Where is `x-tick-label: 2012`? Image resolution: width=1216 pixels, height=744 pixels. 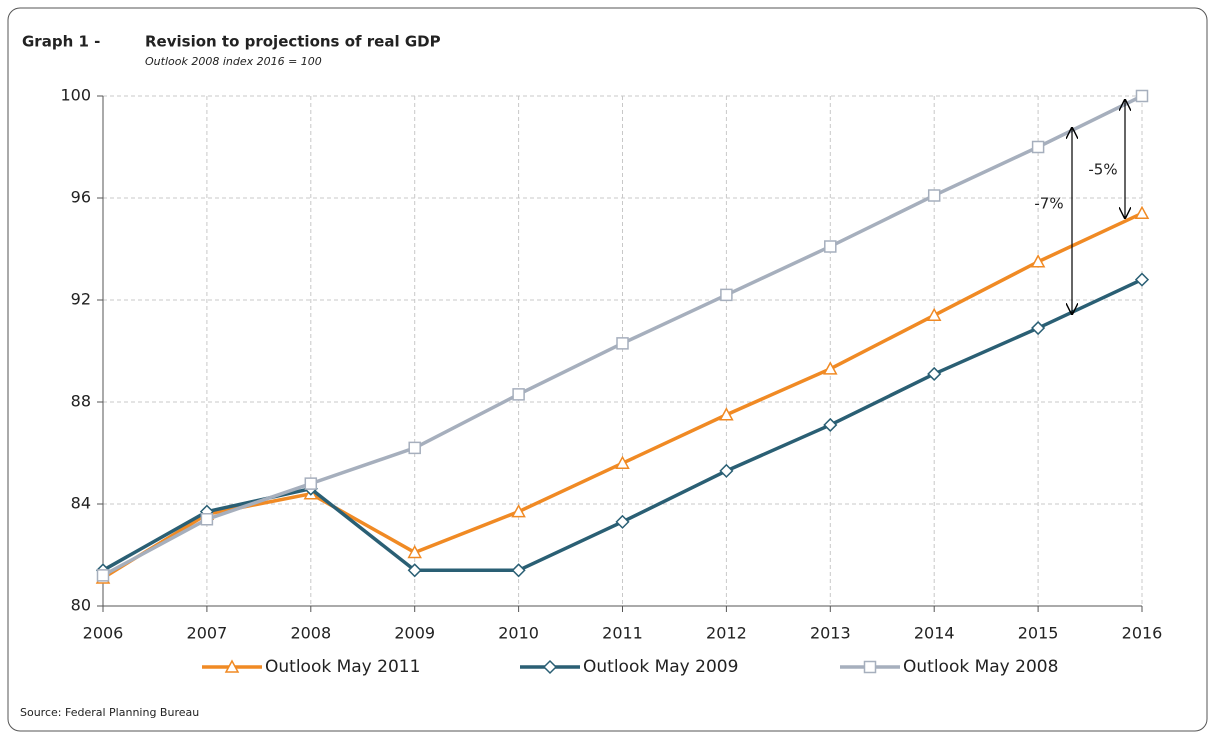 x-tick-label: 2012 is located at coordinates (726, 633).